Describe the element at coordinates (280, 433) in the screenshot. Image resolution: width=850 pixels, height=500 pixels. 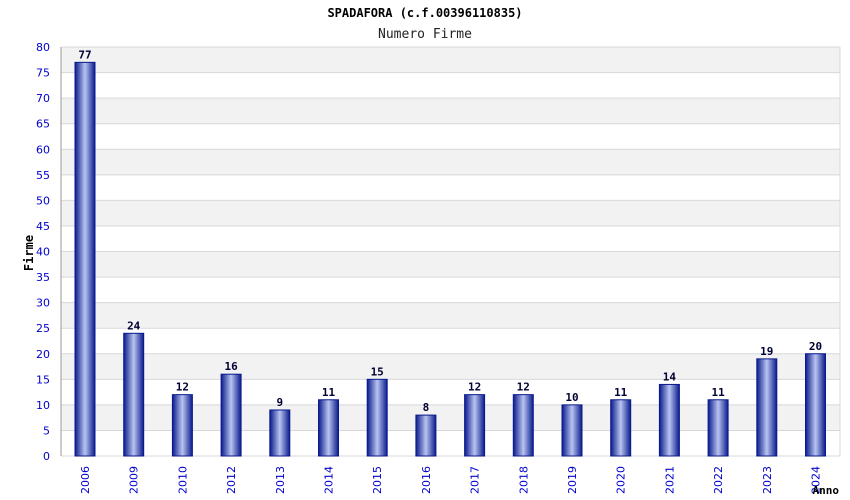
I see `bar-2013` at that location.